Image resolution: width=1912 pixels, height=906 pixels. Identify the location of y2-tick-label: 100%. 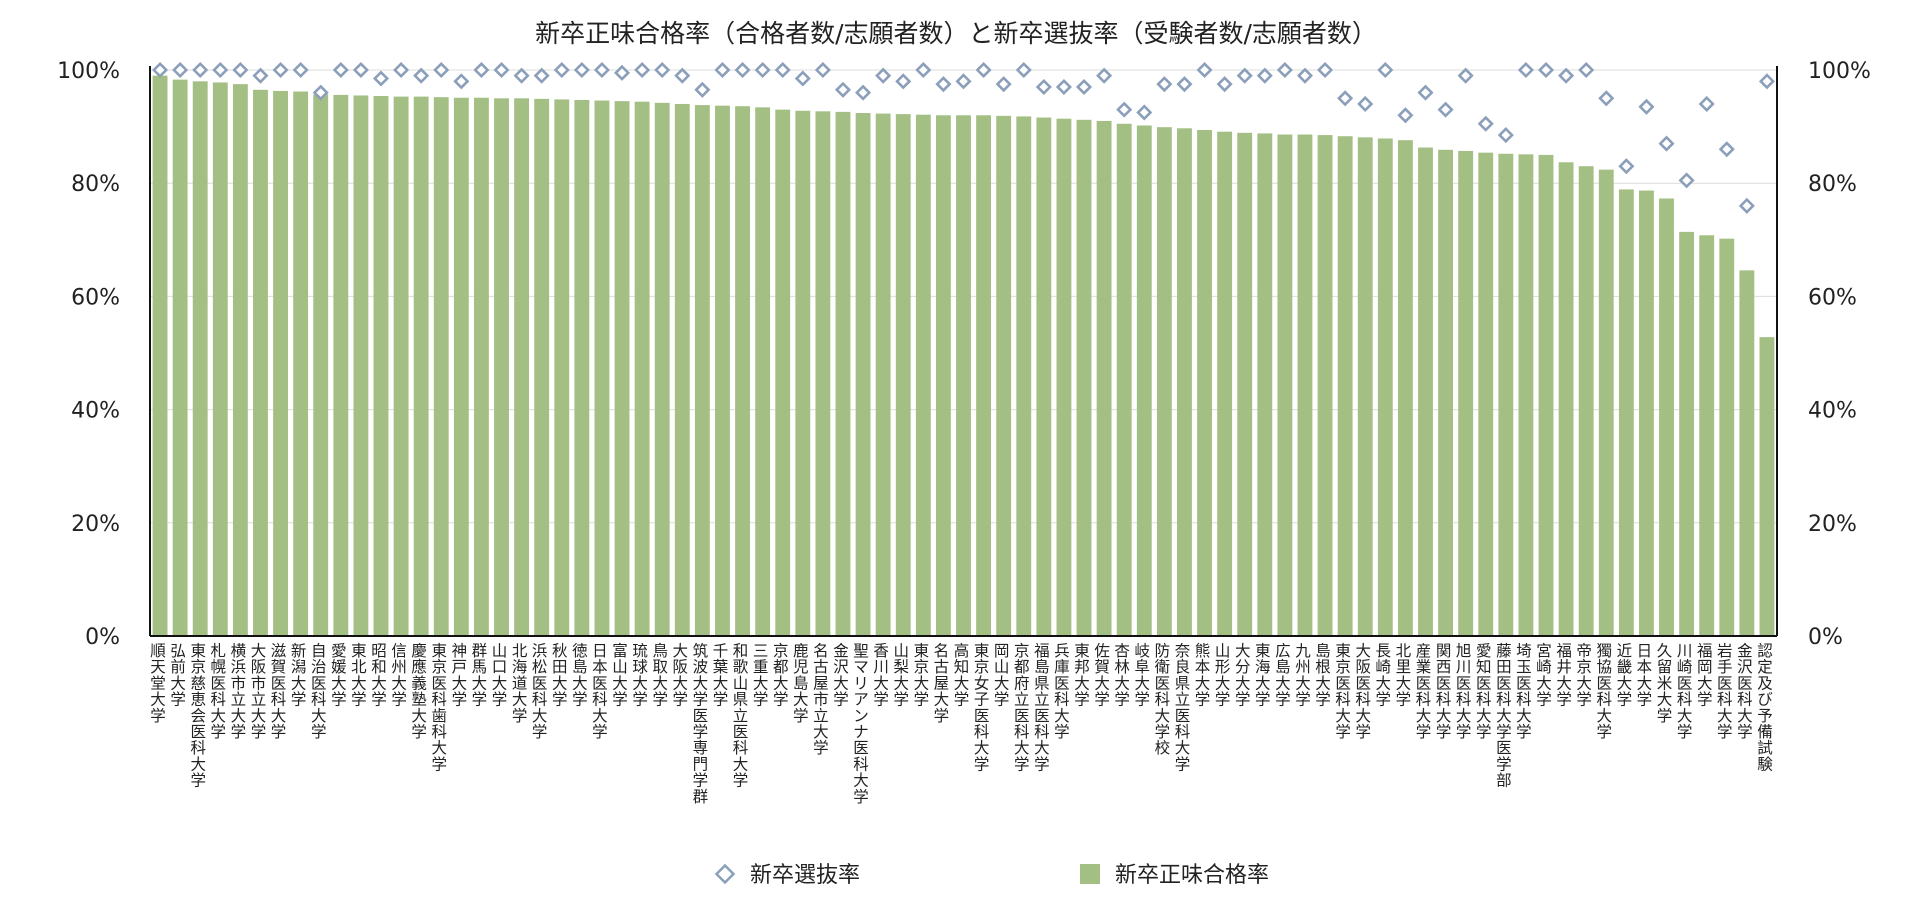
(1839, 71).